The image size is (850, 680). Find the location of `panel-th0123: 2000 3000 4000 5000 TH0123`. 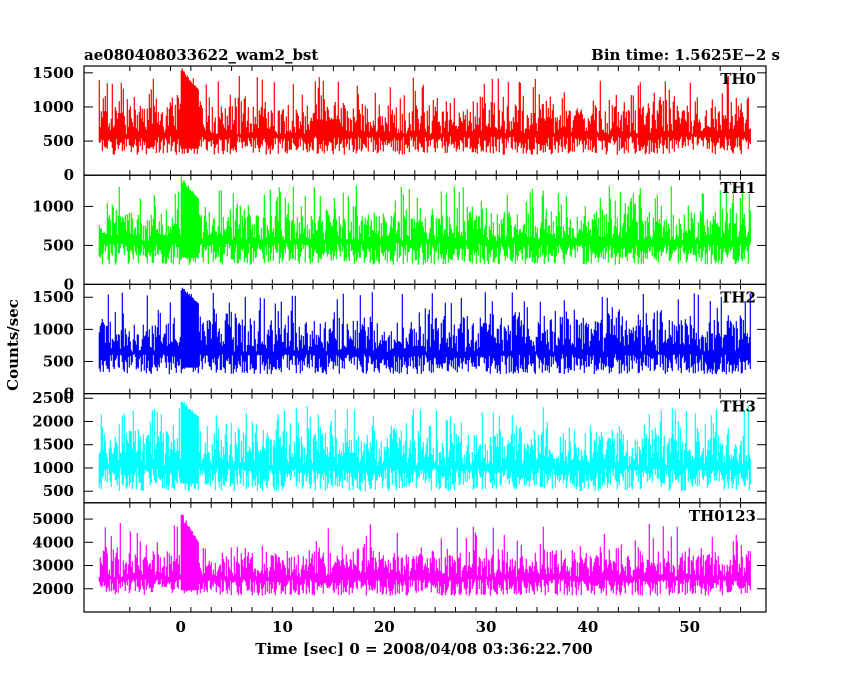

panel-th0123: 2000 3000 4000 5000 TH0123 is located at coordinates (399, 557).